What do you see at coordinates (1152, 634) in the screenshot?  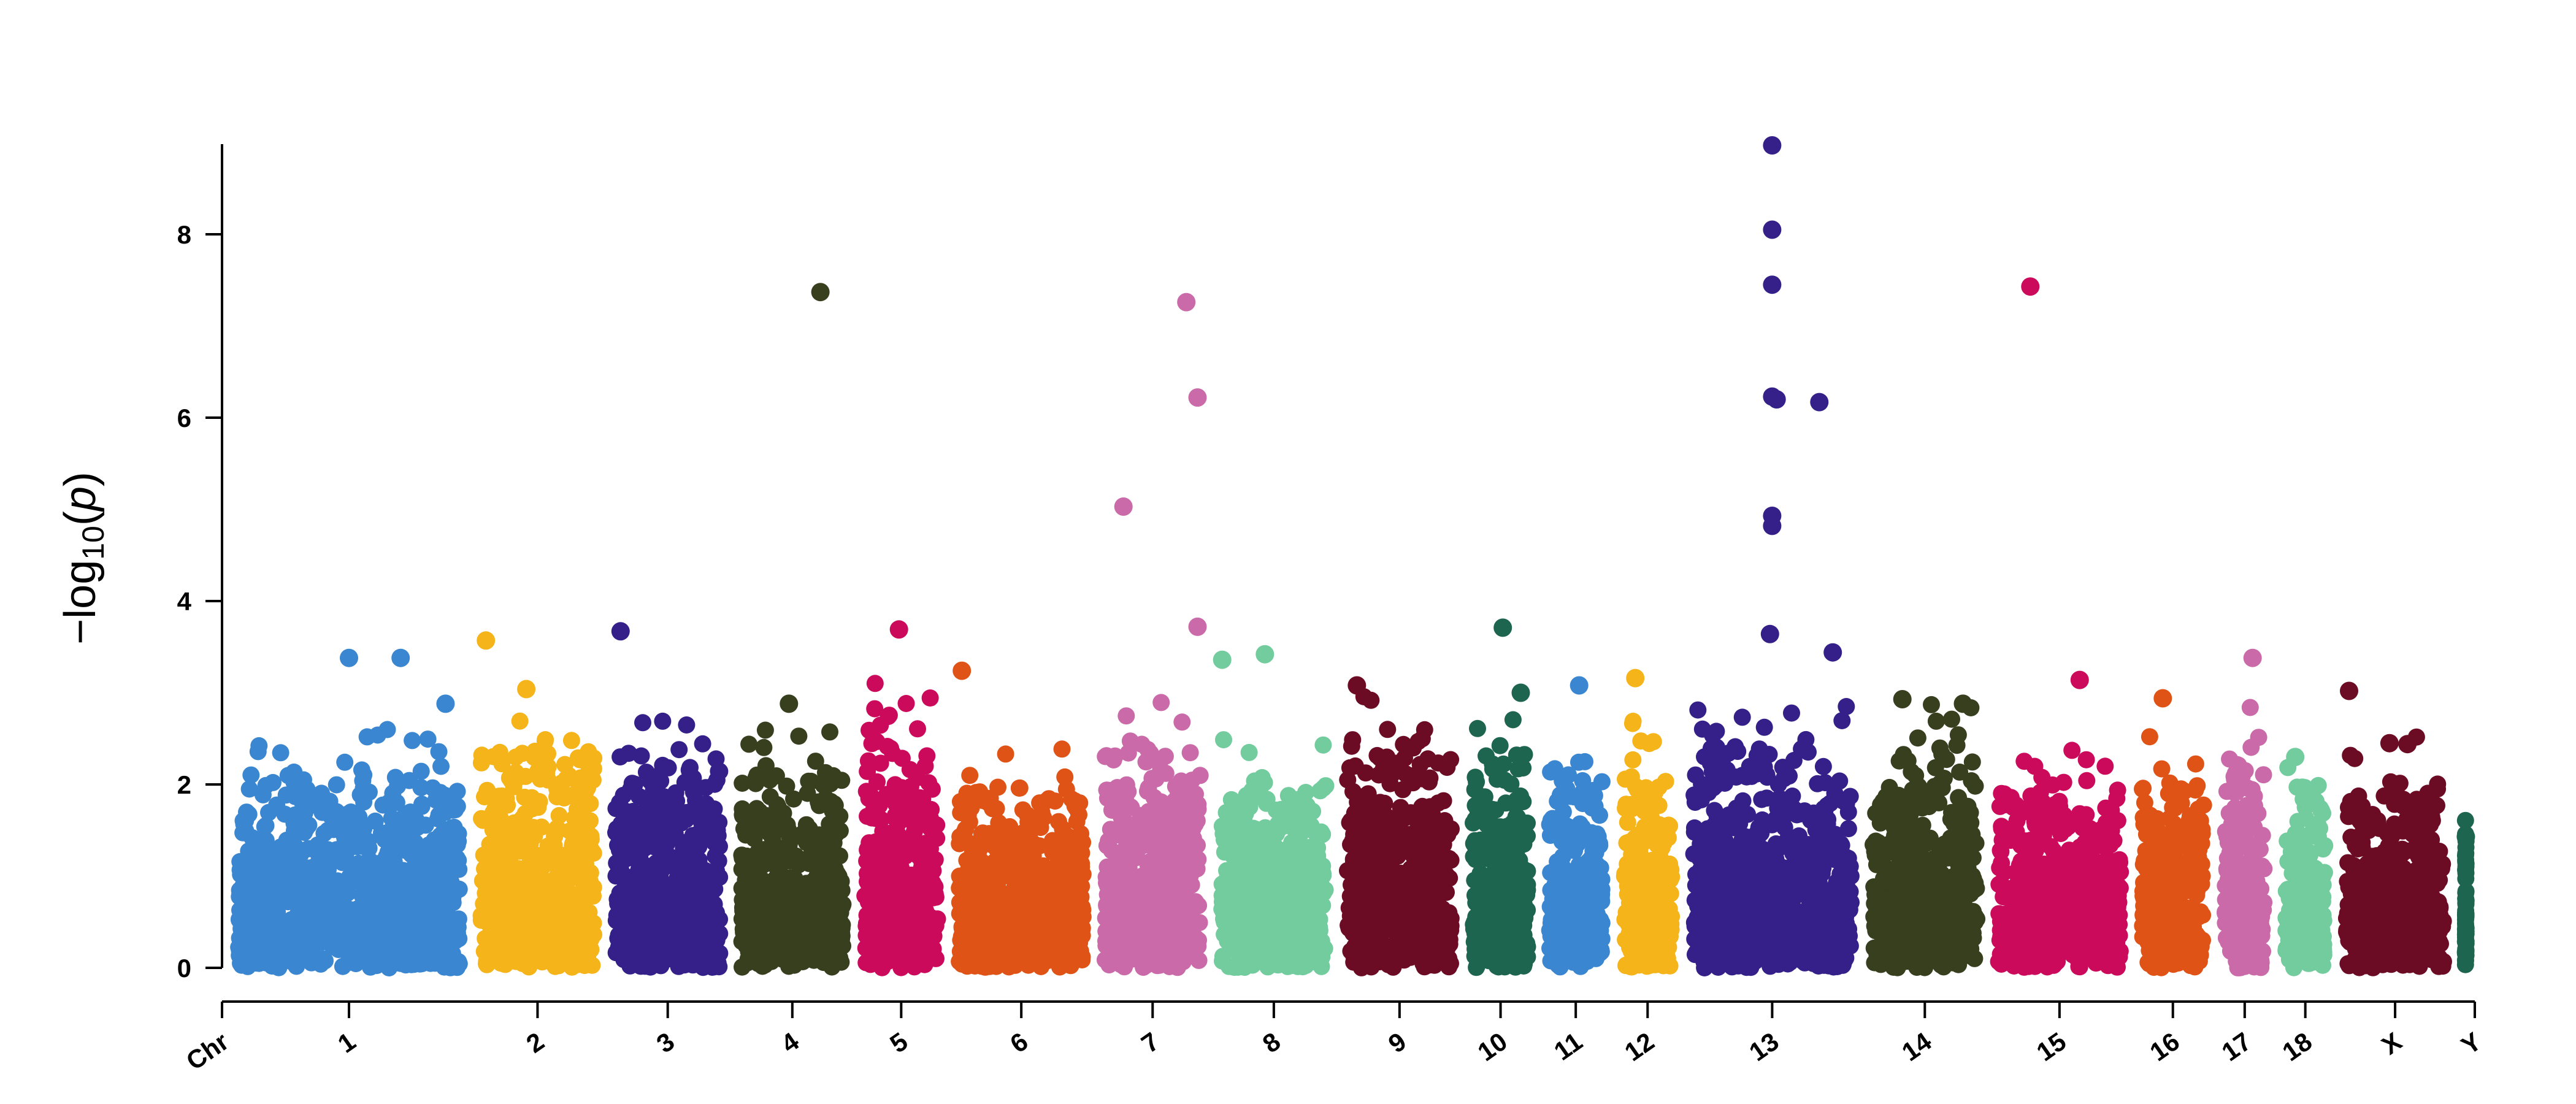 I see `chromosome-7-points` at bounding box center [1152, 634].